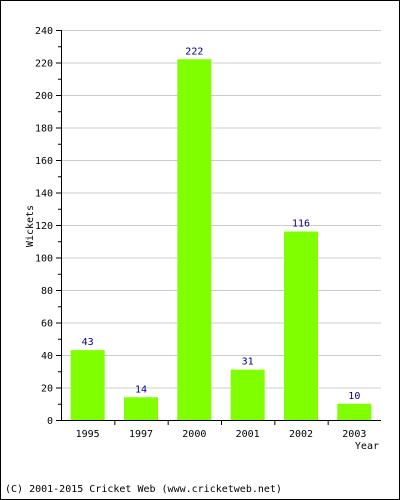  What do you see at coordinates (248, 434) in the screenshot?
I see `x-tick-label-2001: 2001` at bounding box center [248, 434].